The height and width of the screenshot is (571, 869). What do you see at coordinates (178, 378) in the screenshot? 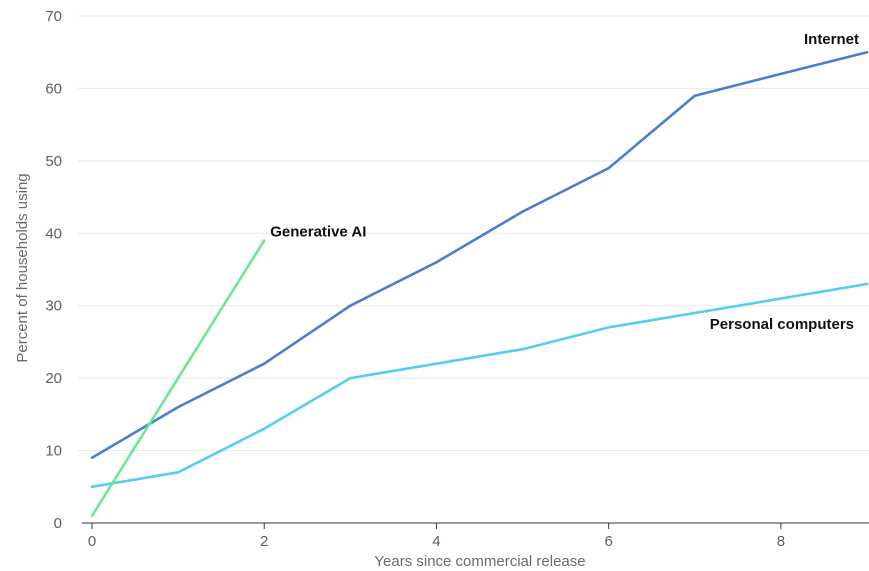
I see `series-line-generative-ai` at bounding box center [178, 378].